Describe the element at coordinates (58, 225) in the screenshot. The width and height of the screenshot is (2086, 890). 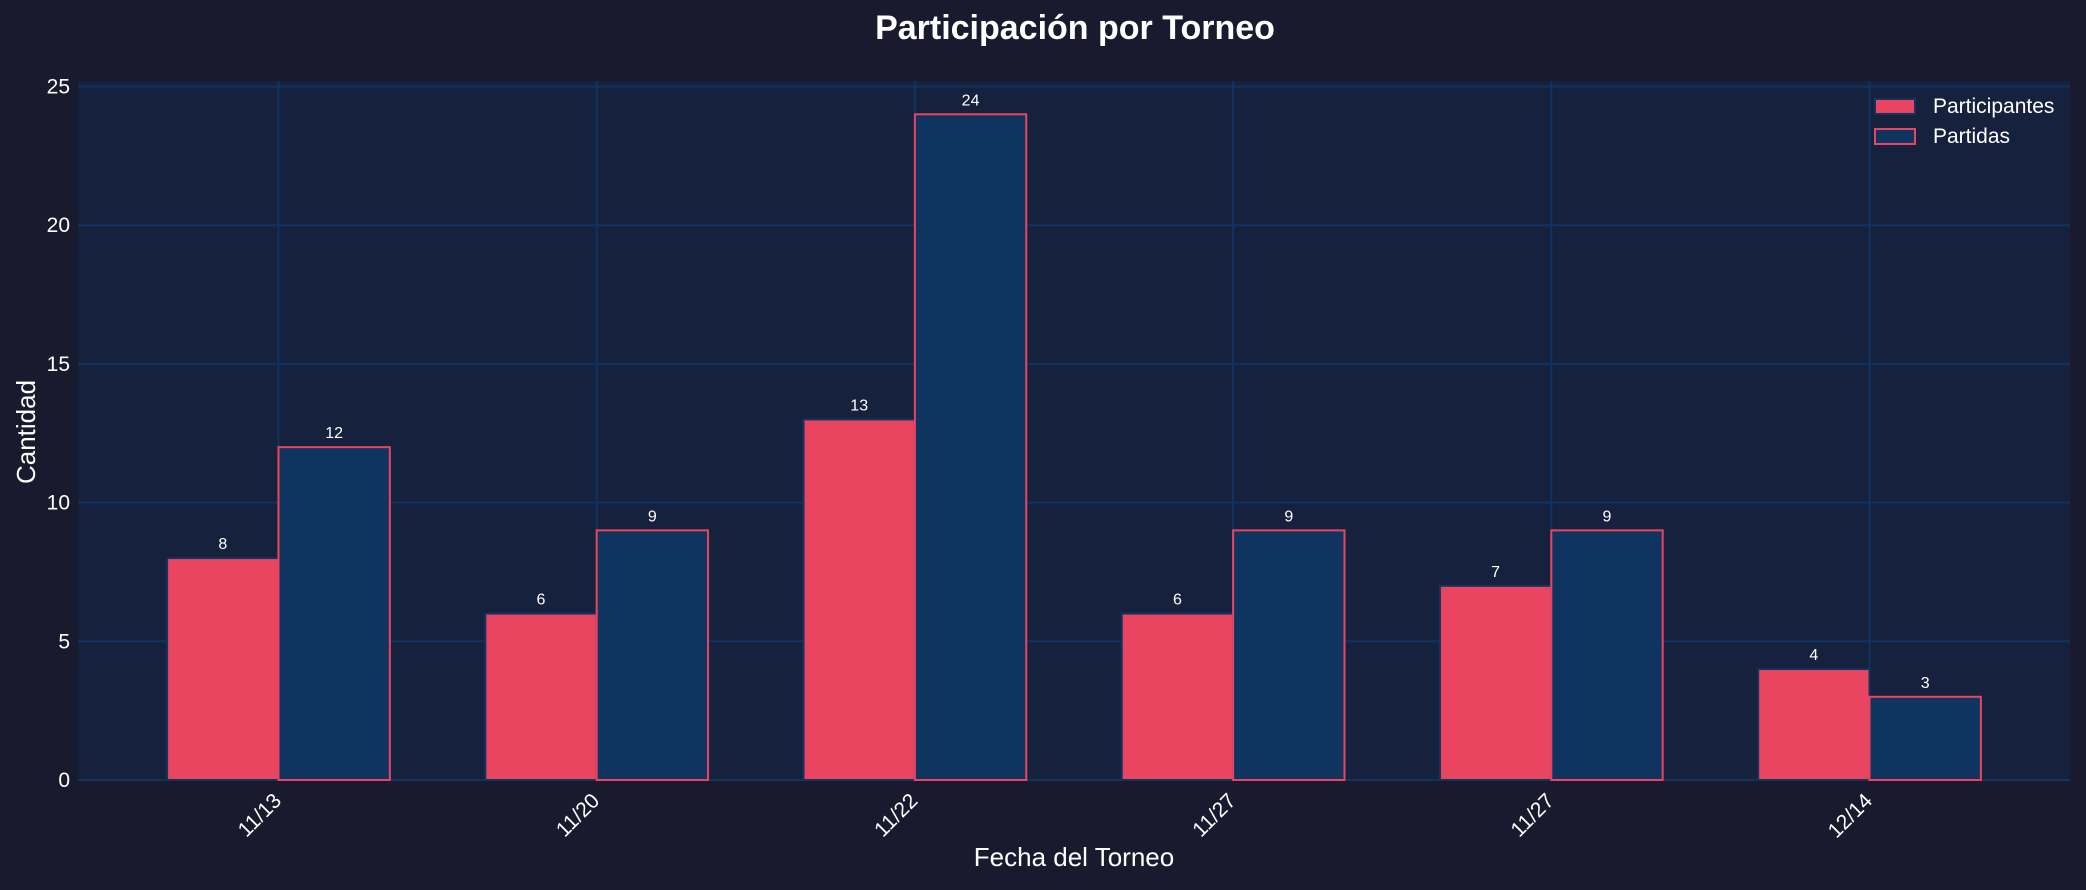
I see `y-tick-label: 20` at that location.